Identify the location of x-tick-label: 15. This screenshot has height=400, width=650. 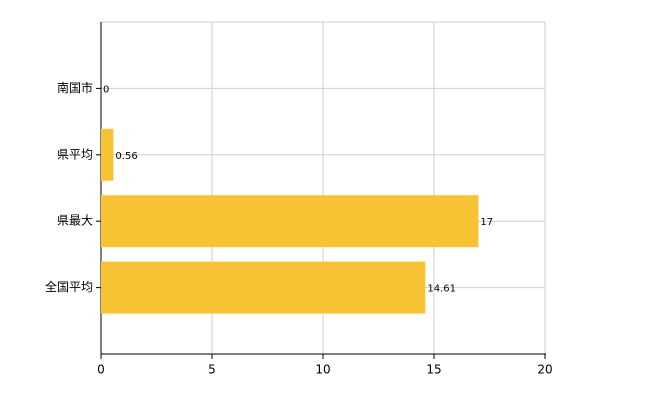
(433, 370).